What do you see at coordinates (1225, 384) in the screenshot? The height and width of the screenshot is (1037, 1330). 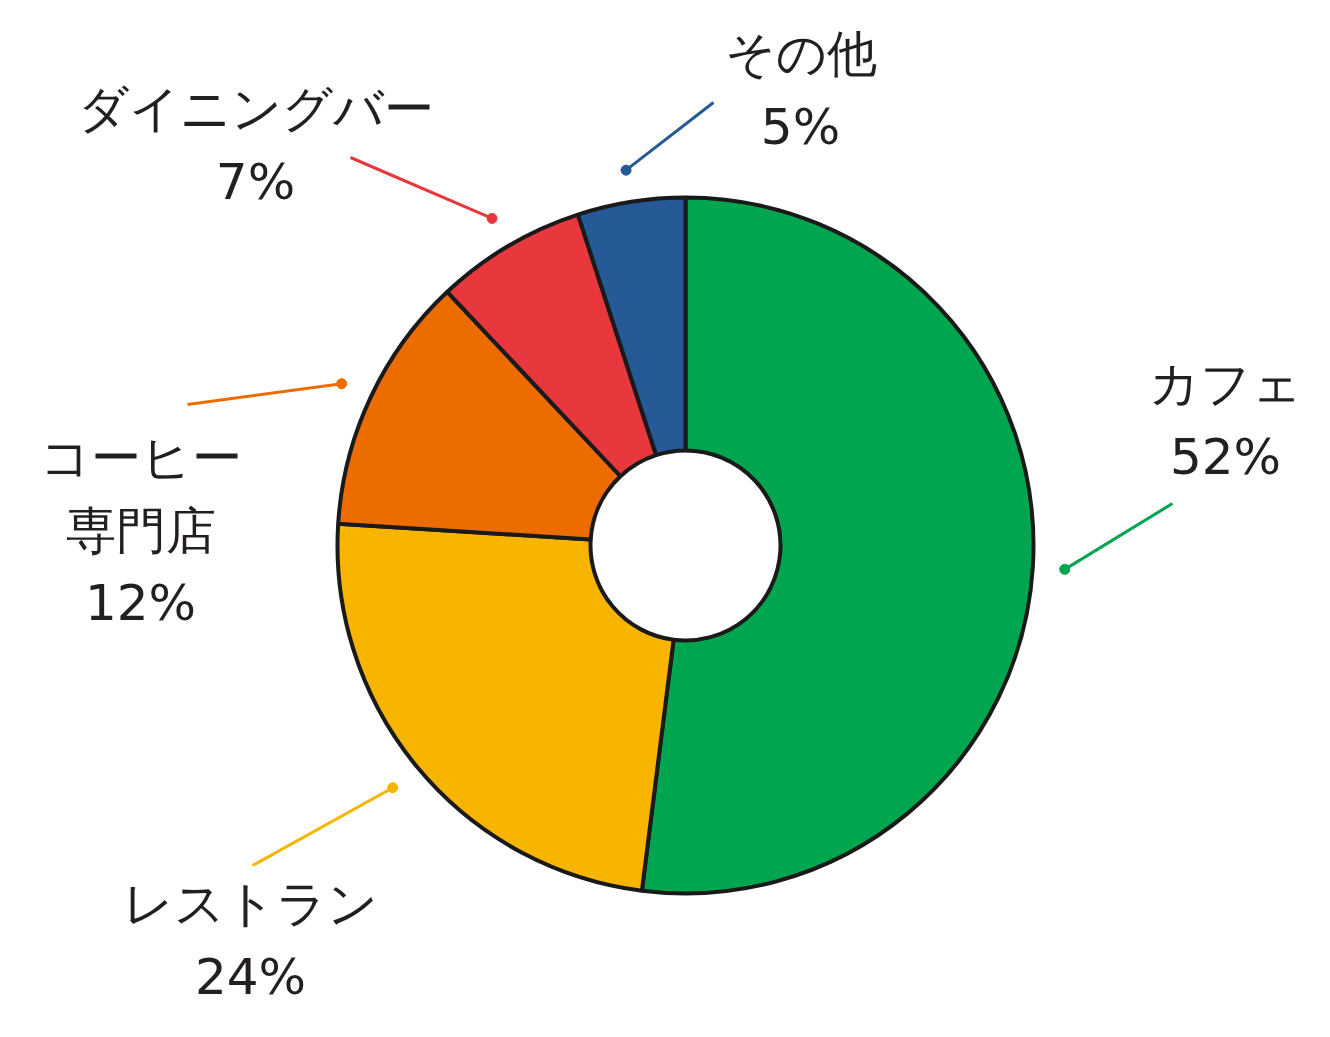 I see `slice-label: カフェ` at bounding box center [1225, 384].